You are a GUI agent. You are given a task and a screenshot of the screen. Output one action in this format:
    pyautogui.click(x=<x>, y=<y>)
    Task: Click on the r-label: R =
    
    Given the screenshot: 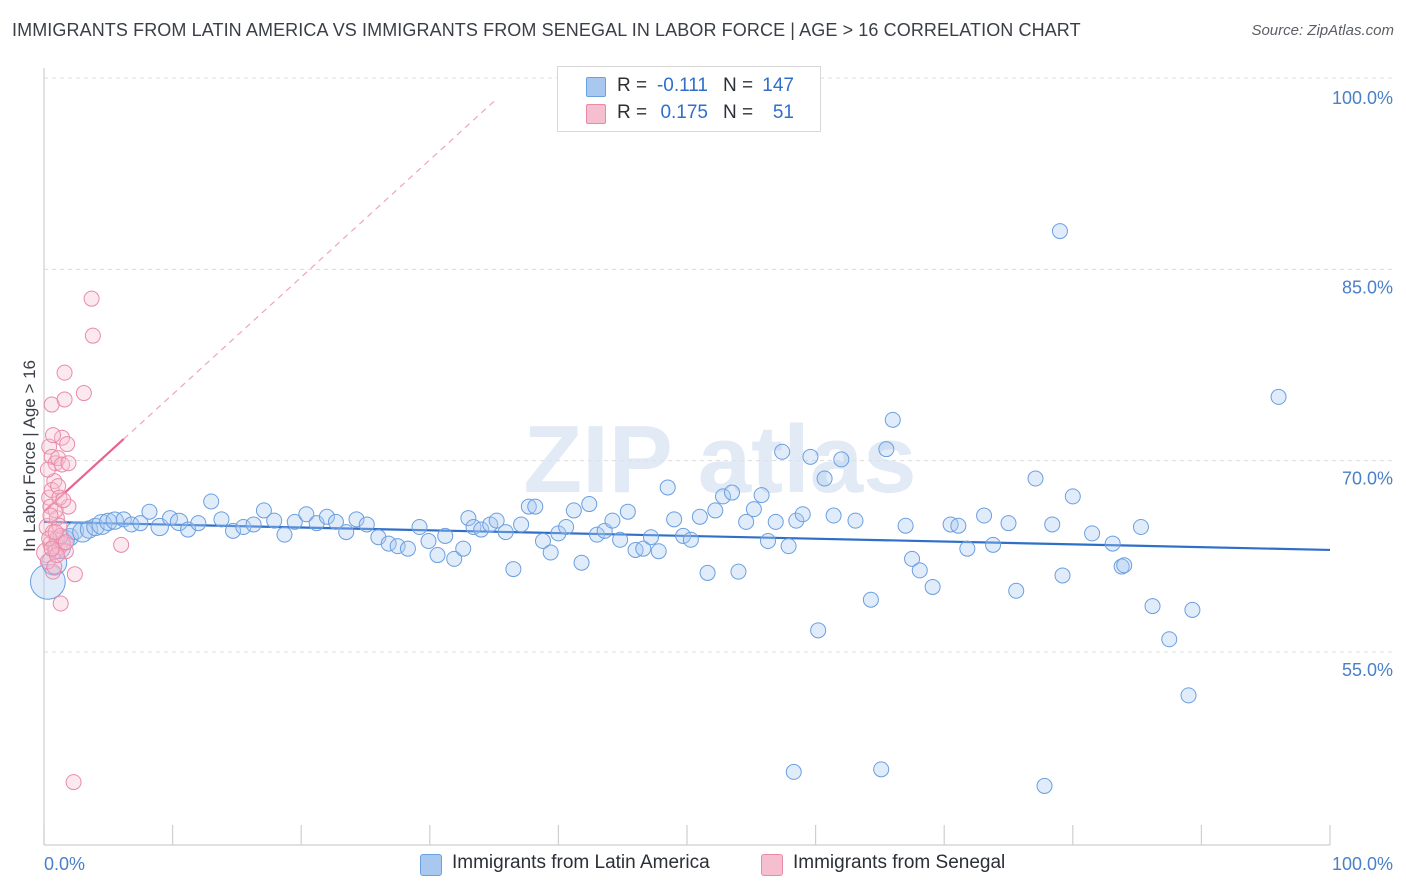 What is the action you would take?
    pyautogui.click(x=632, y=112)
    